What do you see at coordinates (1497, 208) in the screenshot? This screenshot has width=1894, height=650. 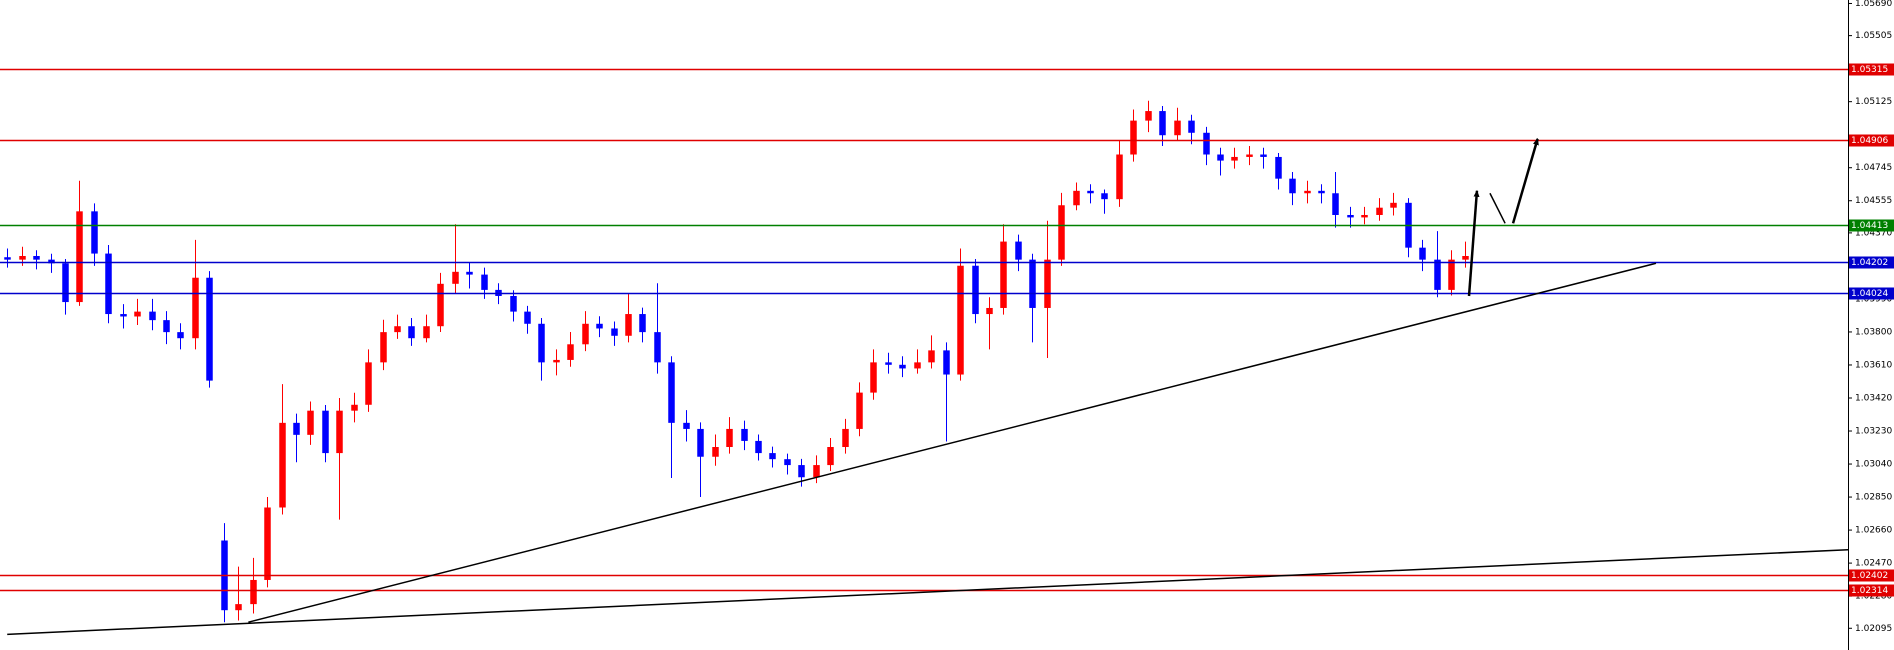 I see `trendline` at bounding box center [1497, 208].